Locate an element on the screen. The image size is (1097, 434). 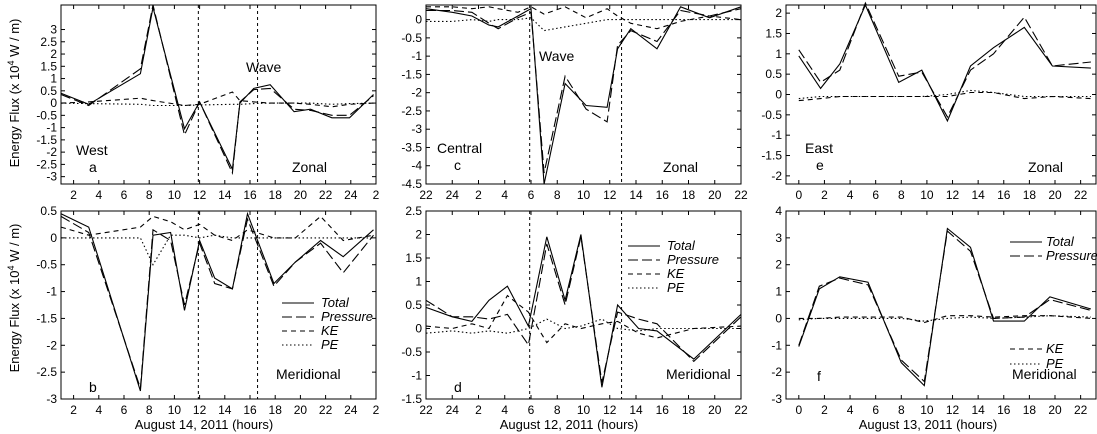
xlabel-west: August 14, 2011 (hours) is located at coordinates (204, 424).